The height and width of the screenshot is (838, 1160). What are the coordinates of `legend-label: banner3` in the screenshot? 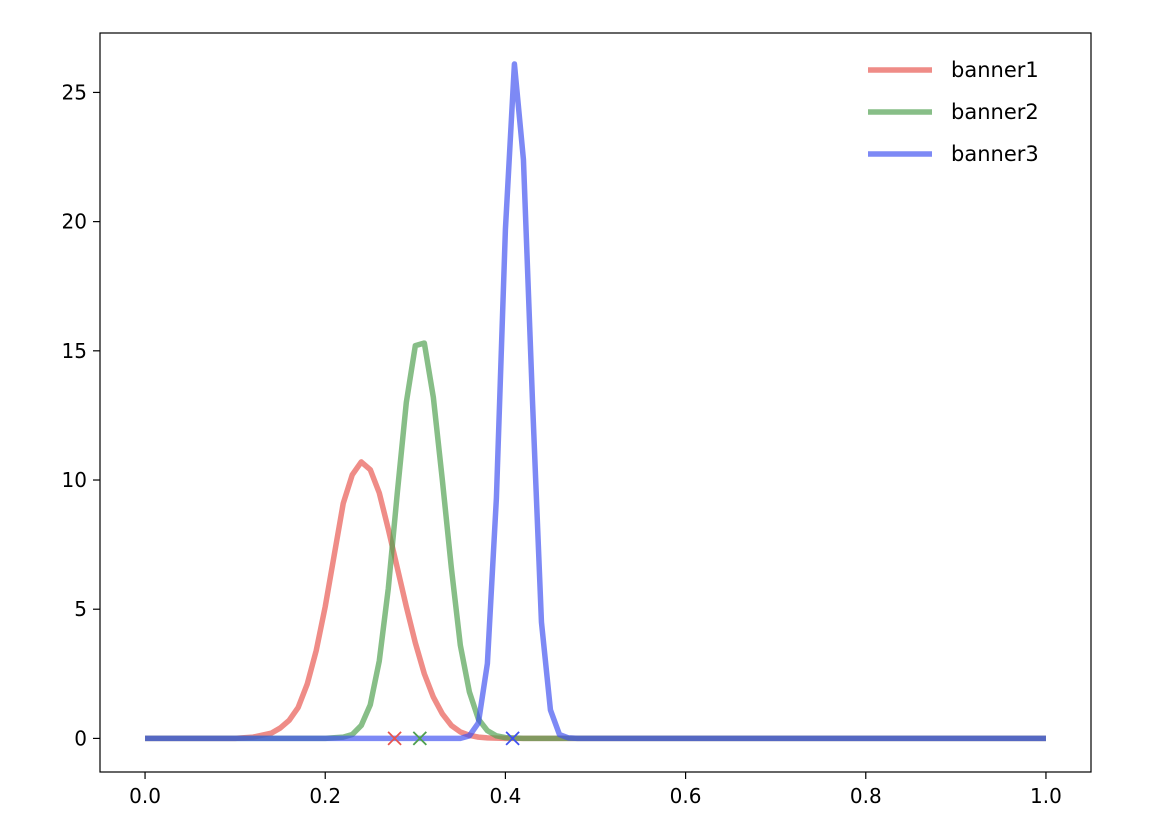 It's located at (995, 154).